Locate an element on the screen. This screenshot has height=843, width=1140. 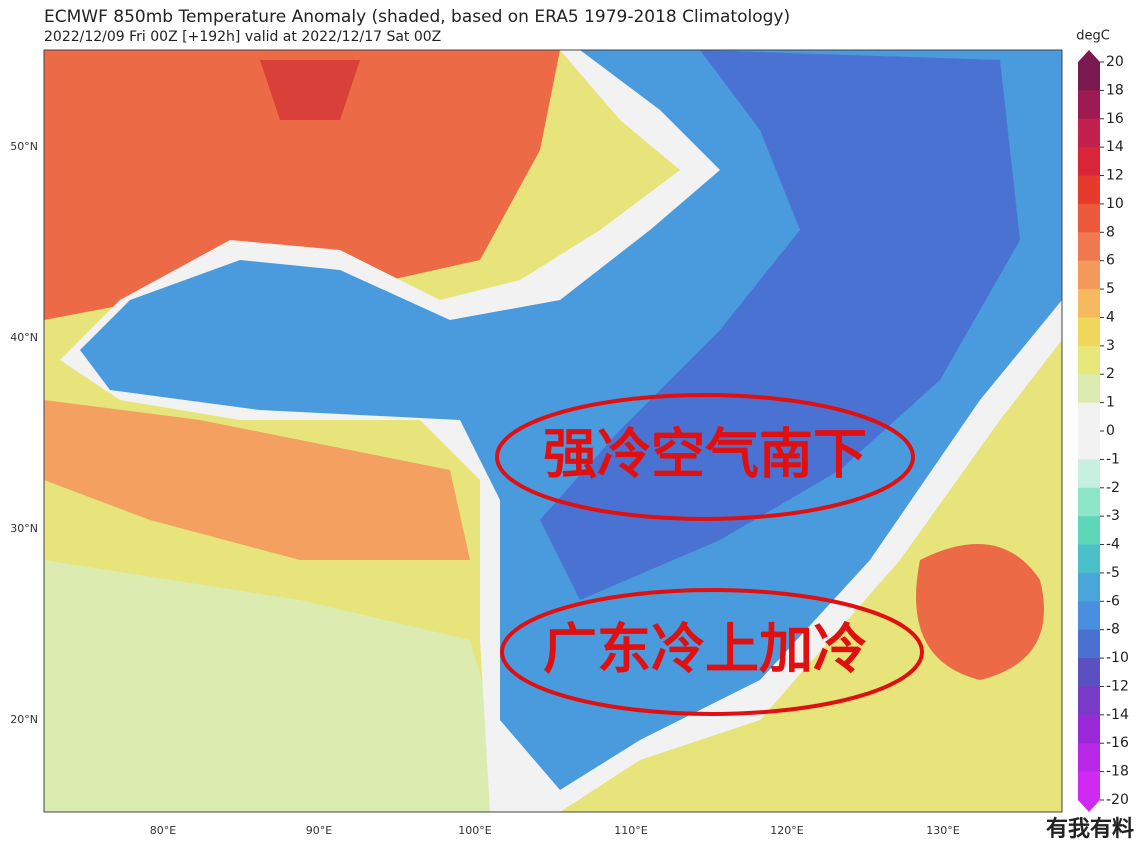
colorbar-label: 18 is located at coordinates (1115, 90).